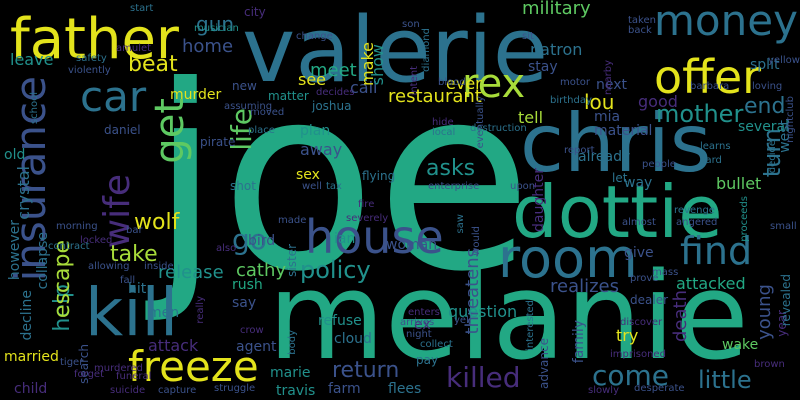  Describe the element at coordinates (170, 131) in the screenshot. I see `word: get` at that location.